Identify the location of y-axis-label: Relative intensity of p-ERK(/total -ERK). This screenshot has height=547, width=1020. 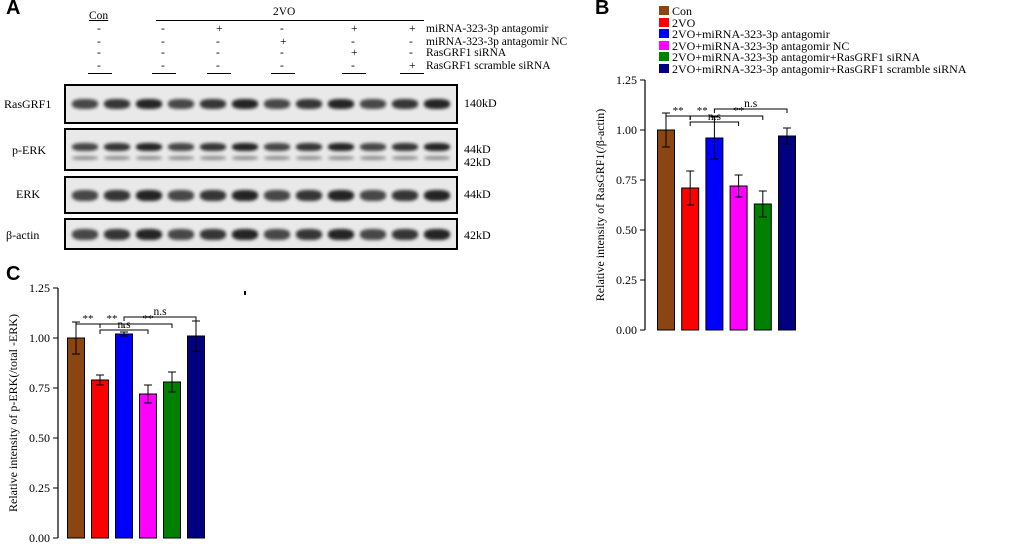
(13, 413).